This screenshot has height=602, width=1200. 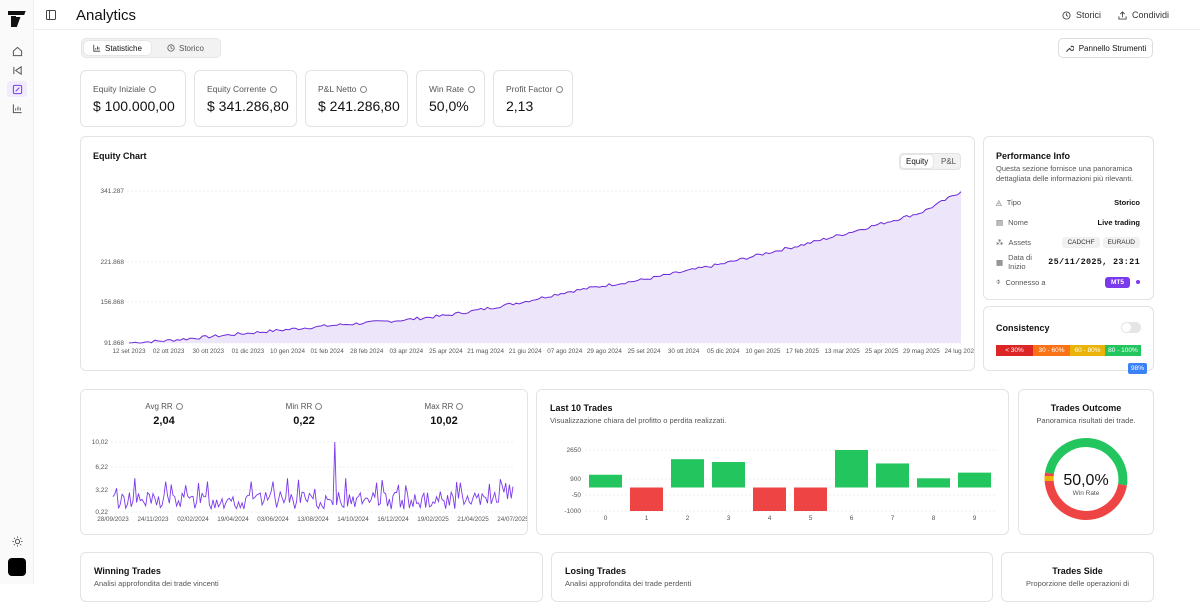 What do you see at coordinates (842, 351) in the screenshot?
I see `equity-x-tick: 13 mar 2025` at bounding box center [842, 351].